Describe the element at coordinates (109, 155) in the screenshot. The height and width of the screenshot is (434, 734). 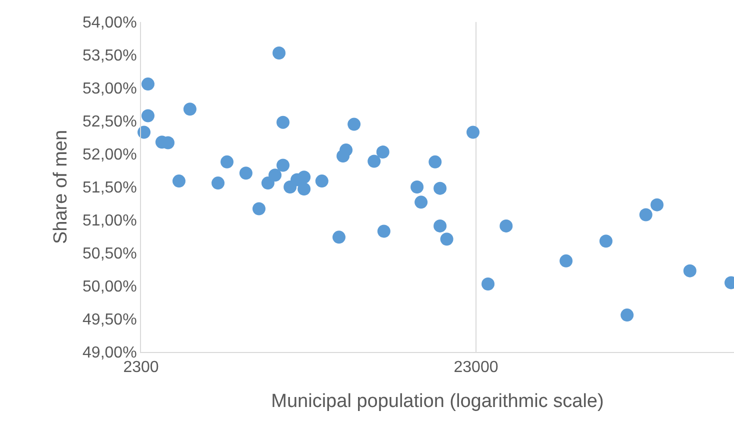
I see `y-tick-label: 52,00%` at that location.